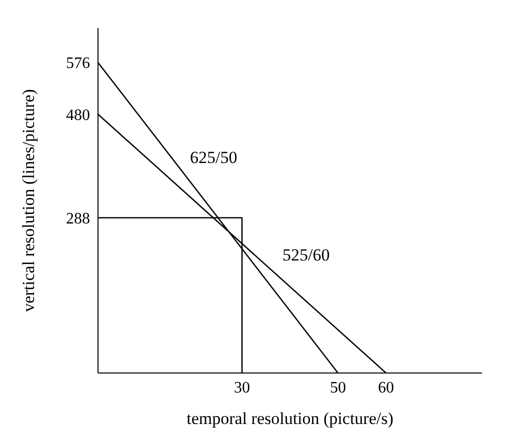 The width and height of the screenshot is (520, 447). Describe the element at coordinates (78, 219) in the screenshot. I see `y-tick-label: 288` at that location.